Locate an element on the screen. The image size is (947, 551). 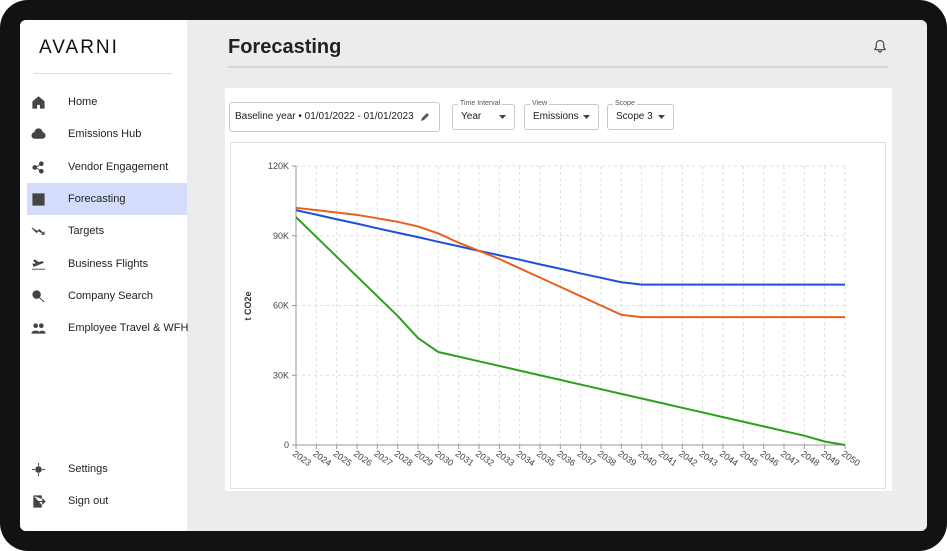
x-tick-label: 2046 is located at coordinates (770, 458).